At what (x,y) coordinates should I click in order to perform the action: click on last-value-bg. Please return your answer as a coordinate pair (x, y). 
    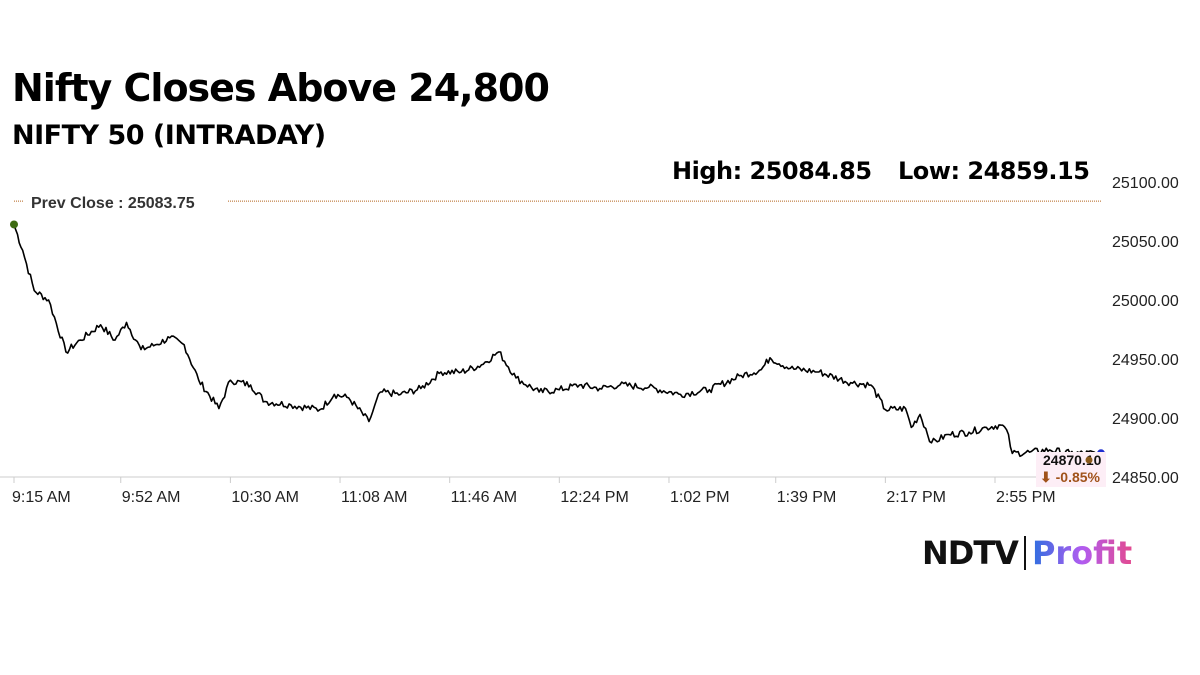
    Looking at the image, I should click on (1071, 469).